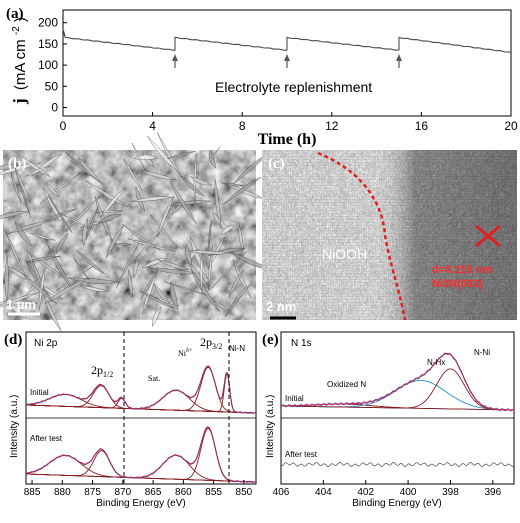  I want to click on x-tick-label: 4, so click(152, 126).